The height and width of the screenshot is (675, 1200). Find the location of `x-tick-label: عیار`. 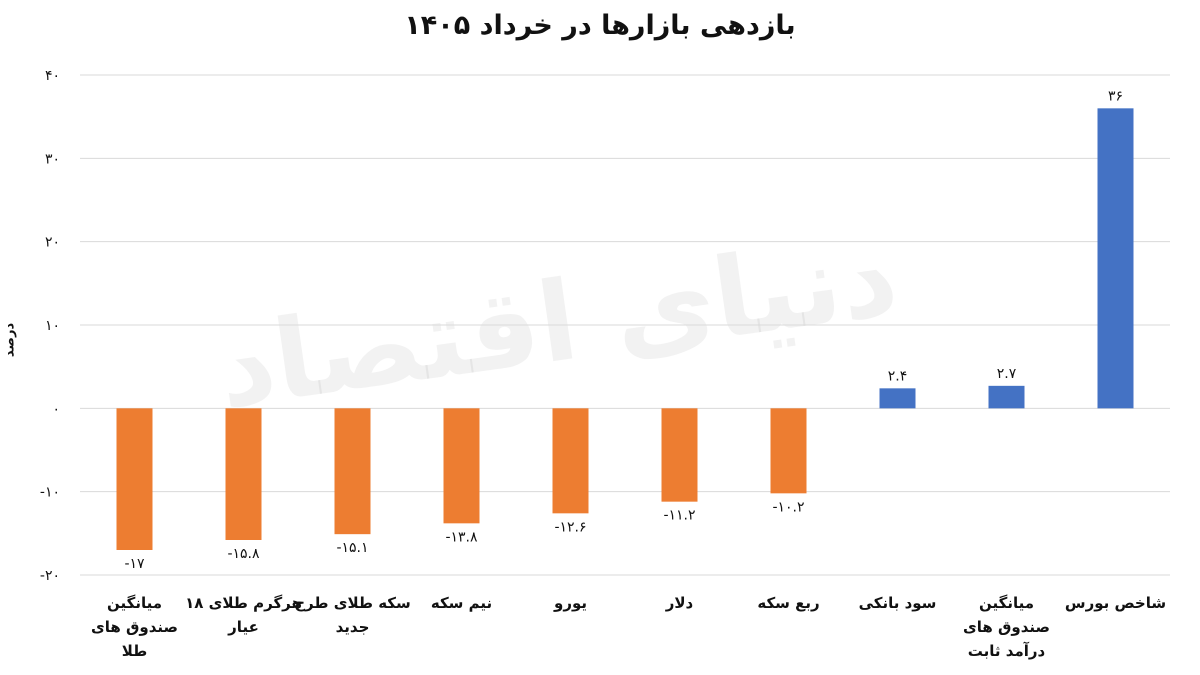

x-tick-label: عیار is located at coordinates (243, 627).